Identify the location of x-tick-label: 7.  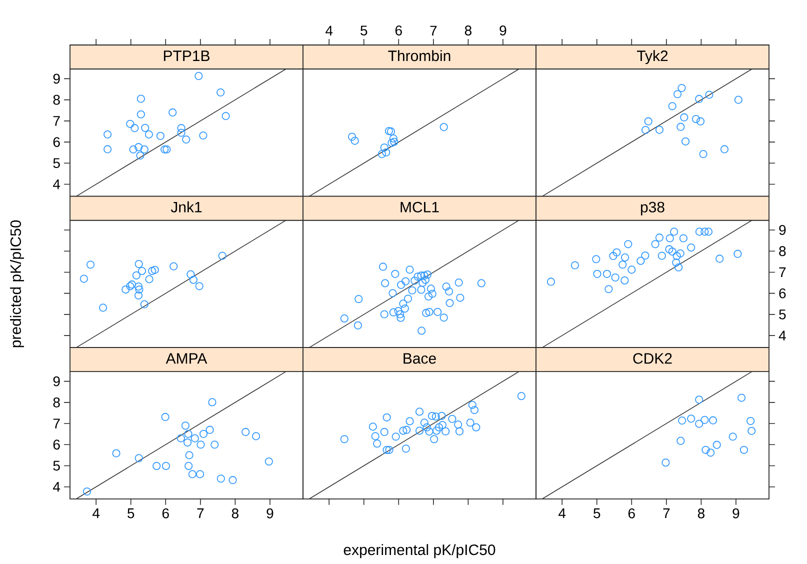
(666, 513).